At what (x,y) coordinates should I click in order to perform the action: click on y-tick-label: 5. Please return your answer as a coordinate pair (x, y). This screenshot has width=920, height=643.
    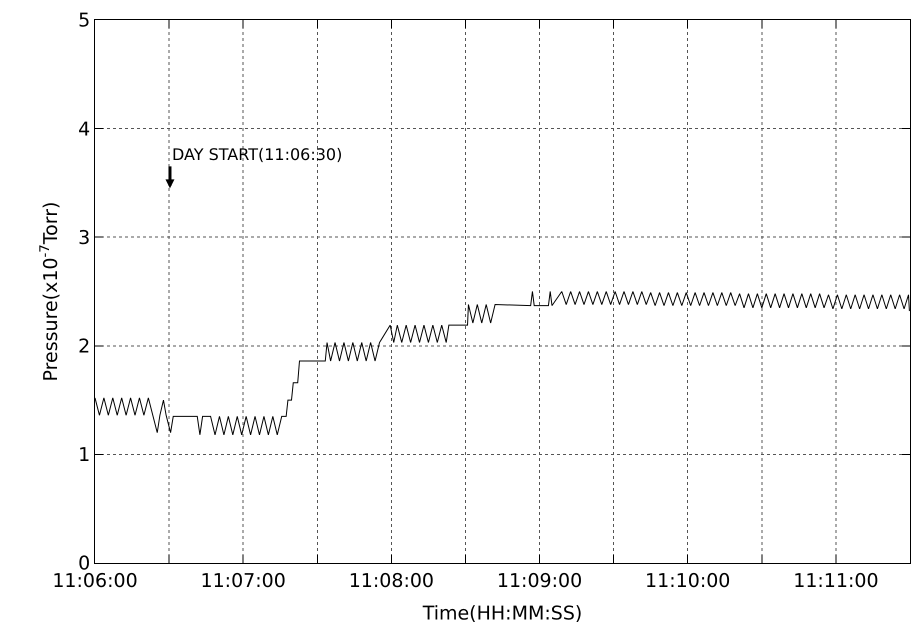
    Looking at the image, I should click on (84, 21).